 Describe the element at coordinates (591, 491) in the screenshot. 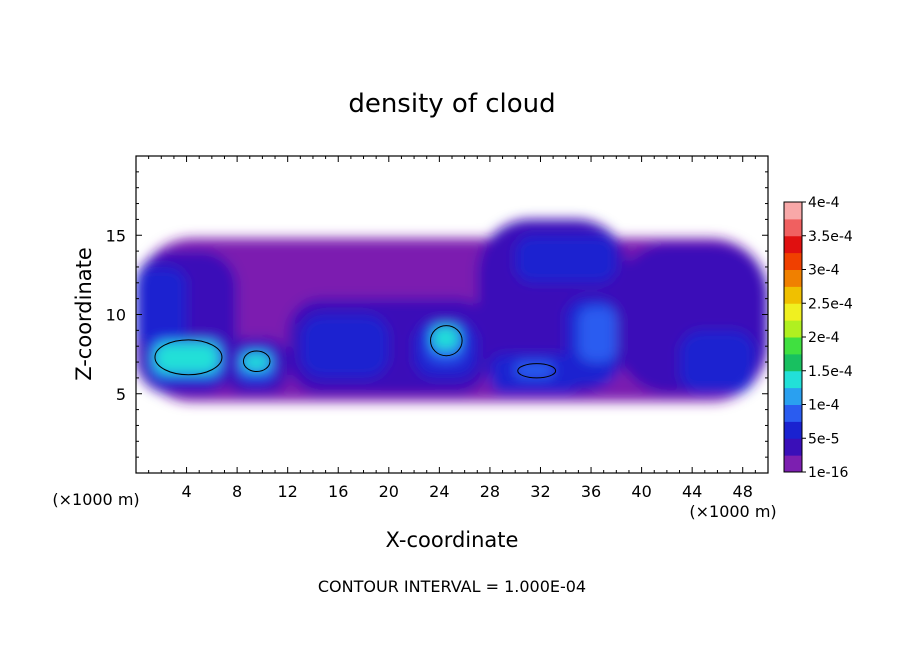

I see `x-tick-label: 36` at that location.